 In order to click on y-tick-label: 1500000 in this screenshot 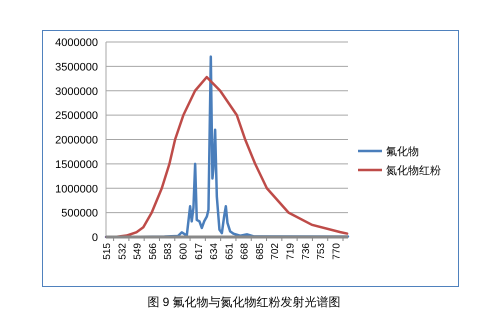, I will do `click(76, 164)`.